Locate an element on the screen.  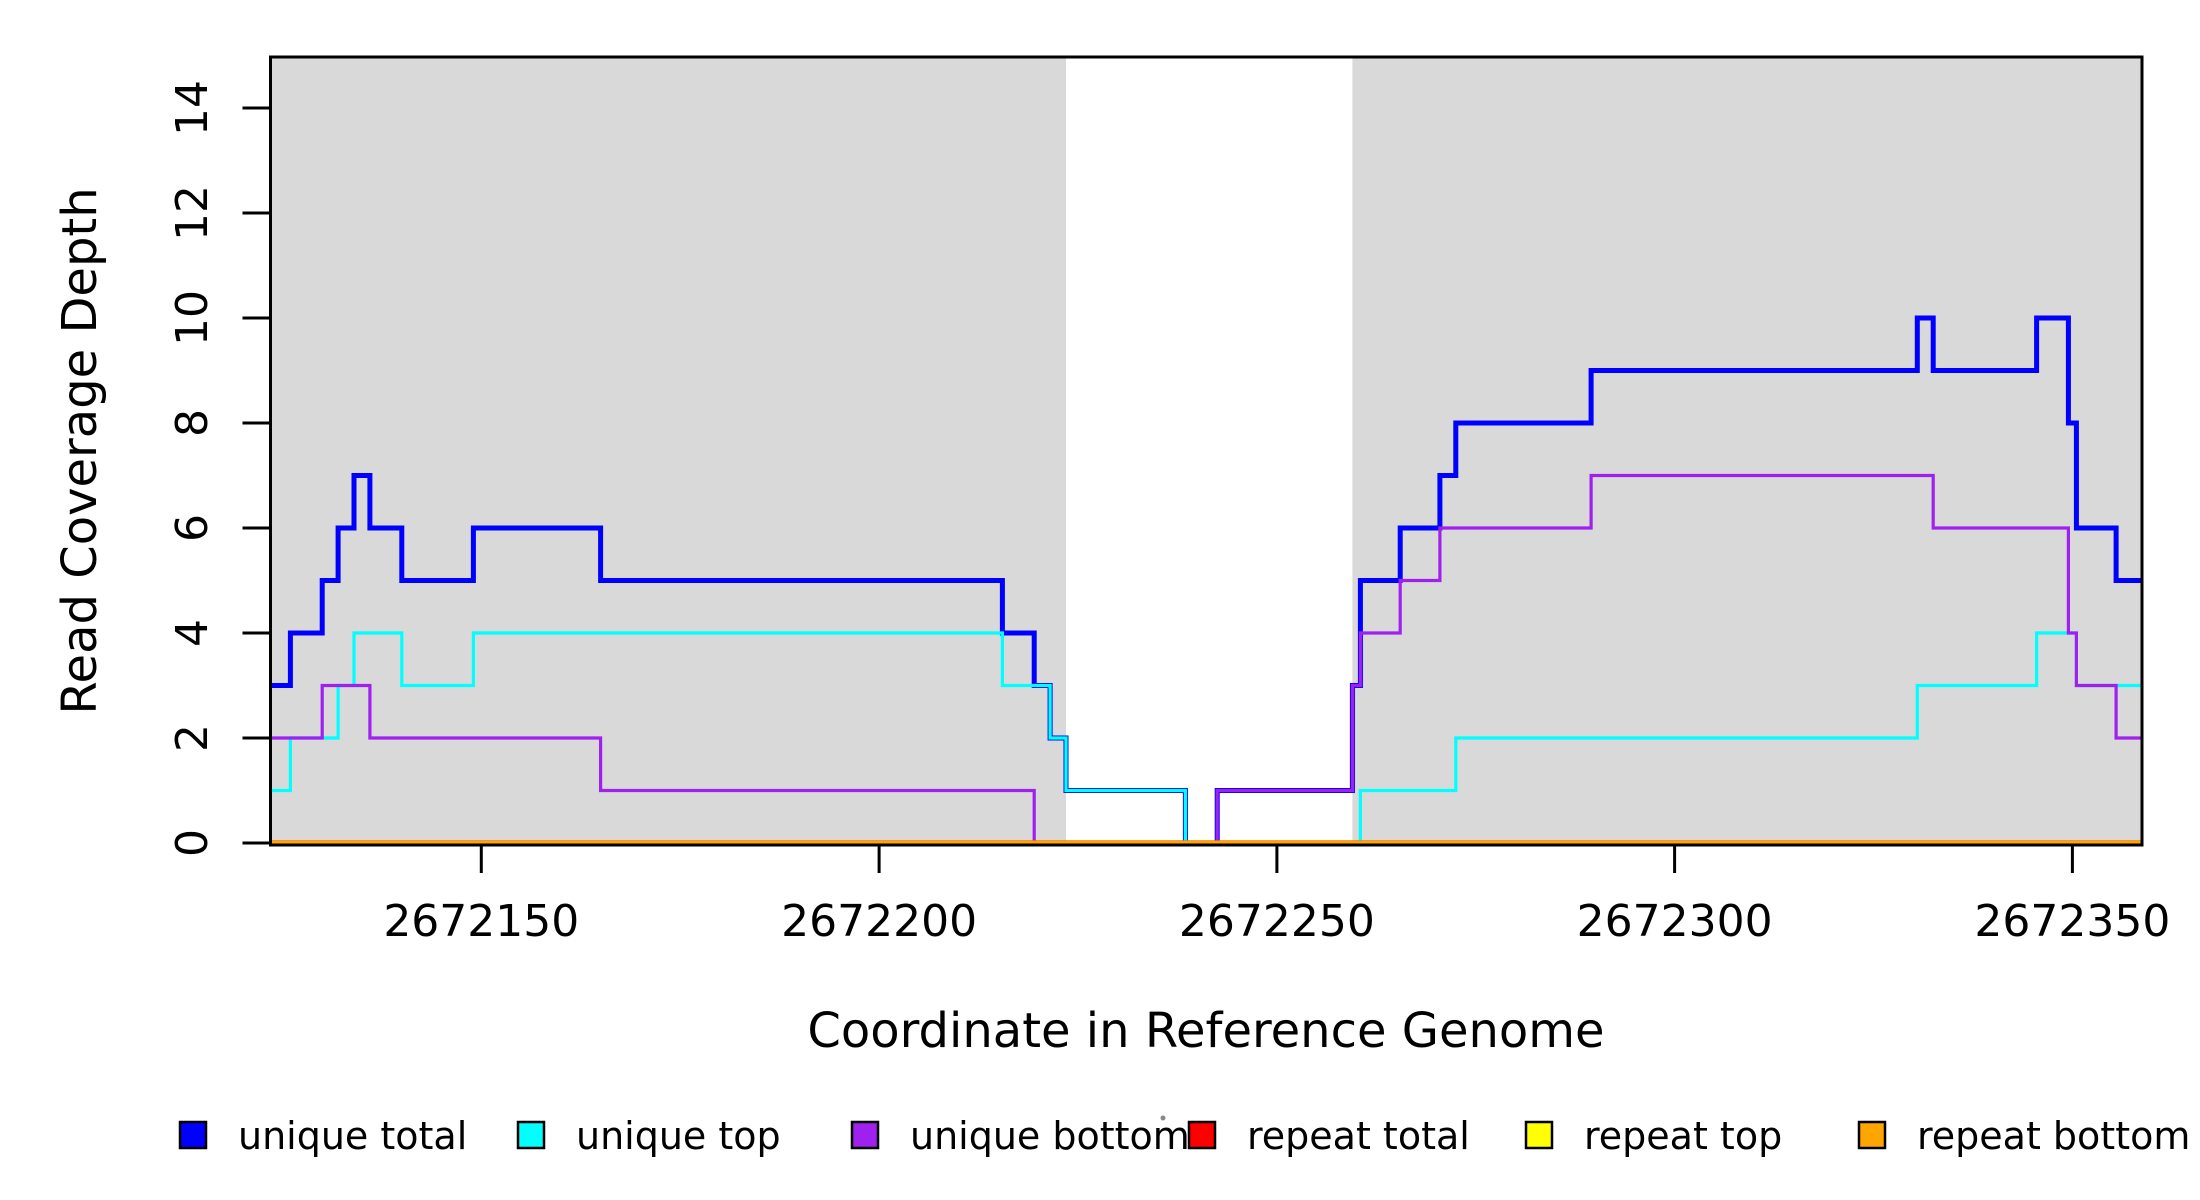
legend-item-repeat-total: repeat total is located at coordinates (1328, 1136).